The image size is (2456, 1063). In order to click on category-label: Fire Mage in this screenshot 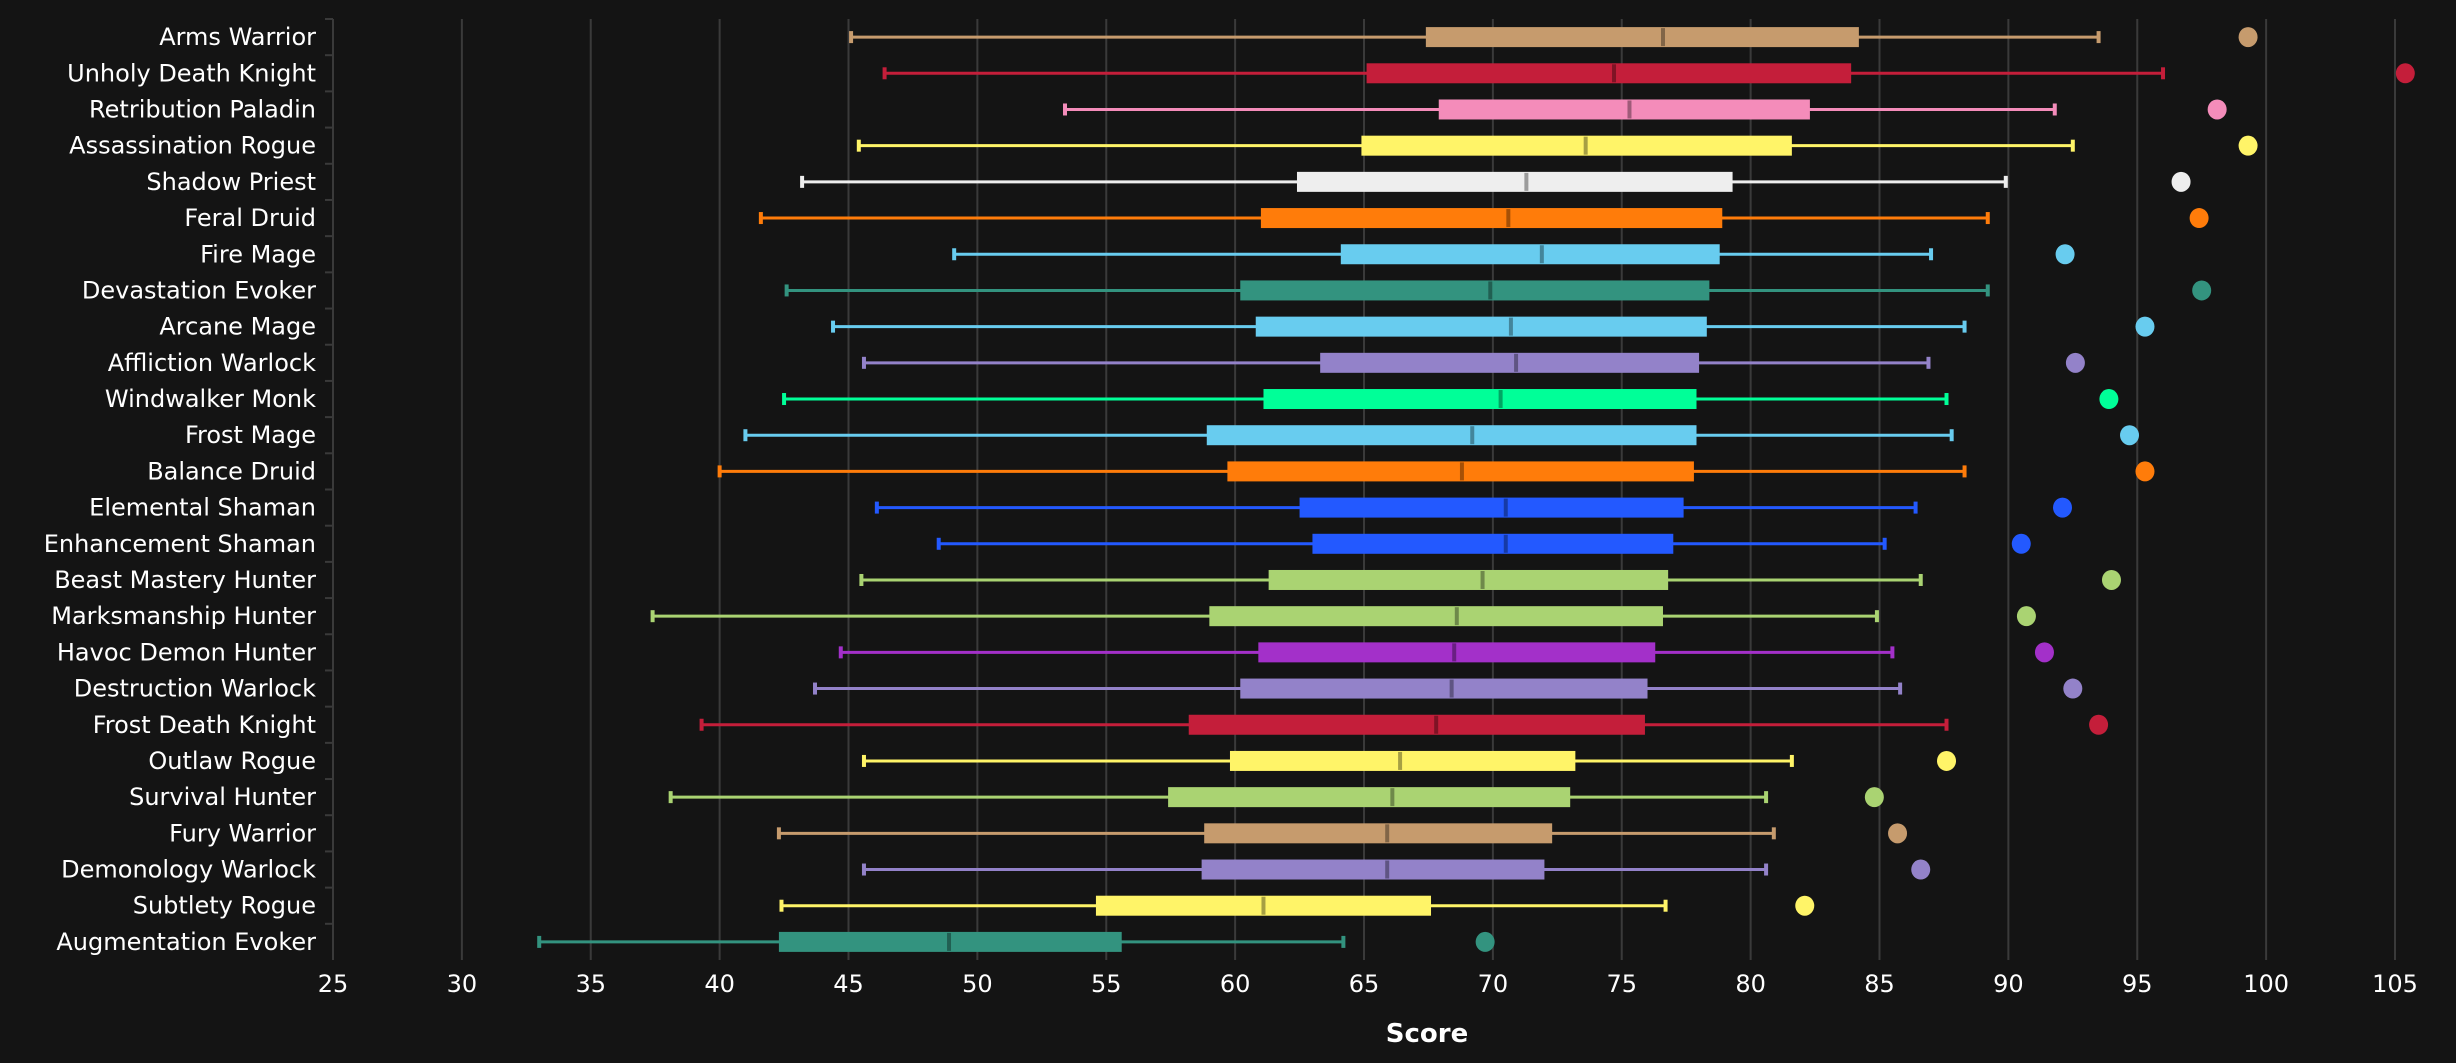, I will do `click(258, 254)`.